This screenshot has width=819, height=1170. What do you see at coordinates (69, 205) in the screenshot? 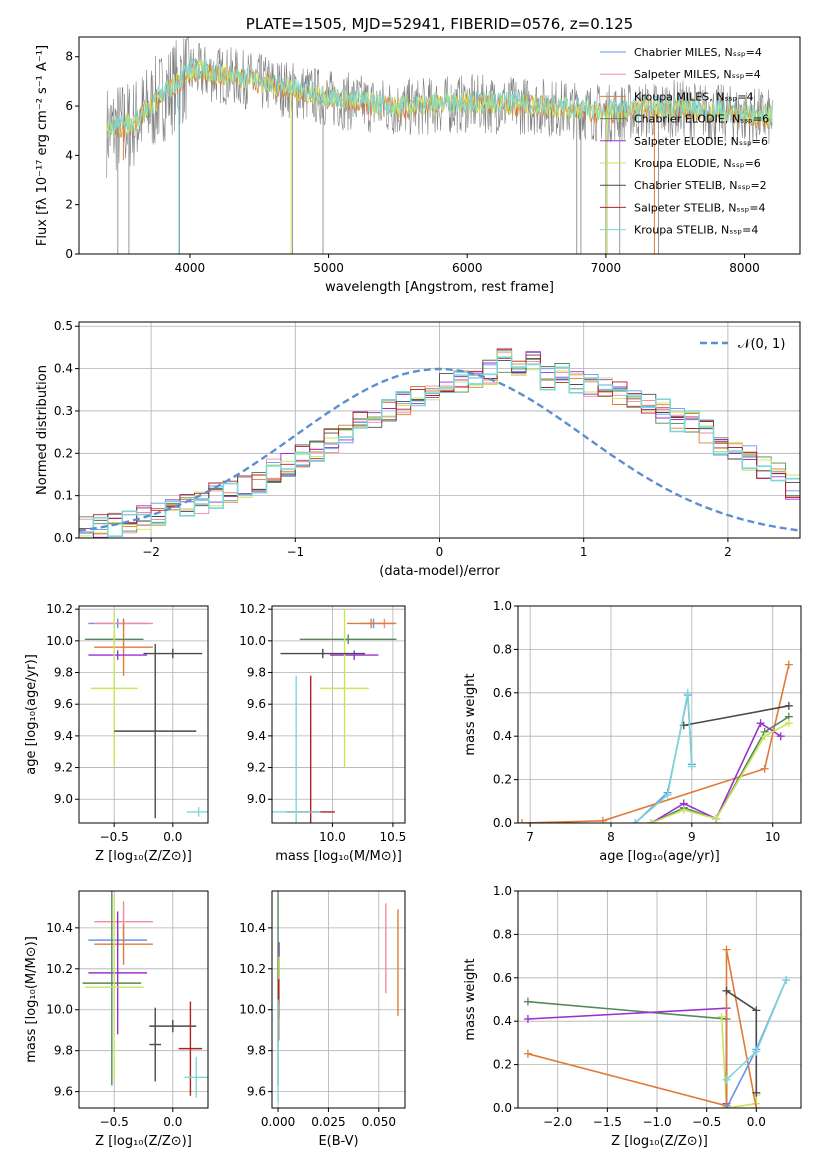
I see `y-tick-label: 2` at bounding box center [69, 205].